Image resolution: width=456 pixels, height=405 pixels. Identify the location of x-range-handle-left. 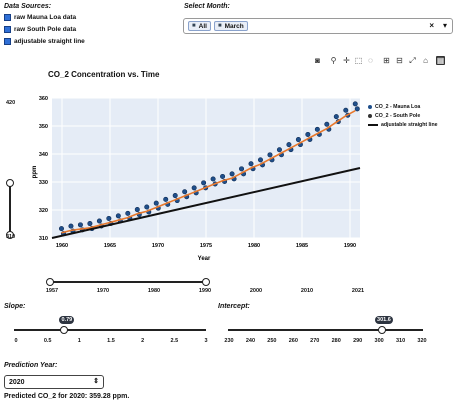
(50, 282).